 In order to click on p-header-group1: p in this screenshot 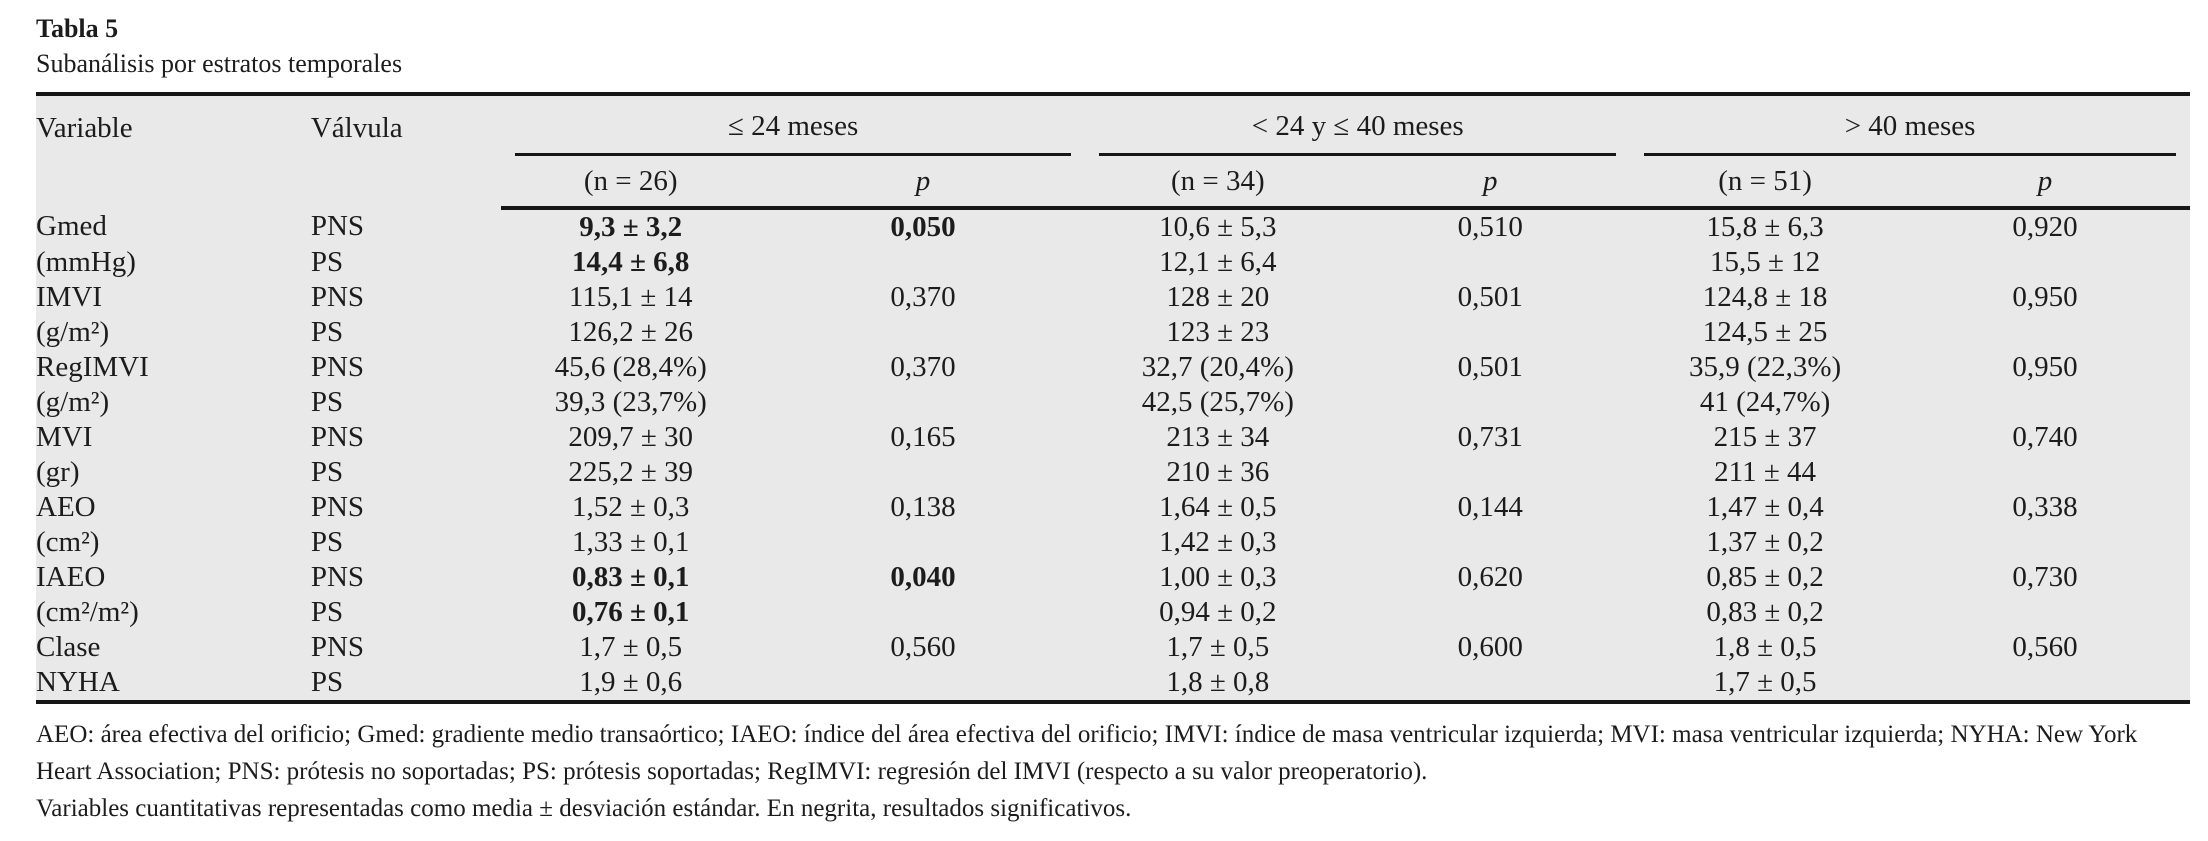, I will do `click(923, 183)`.